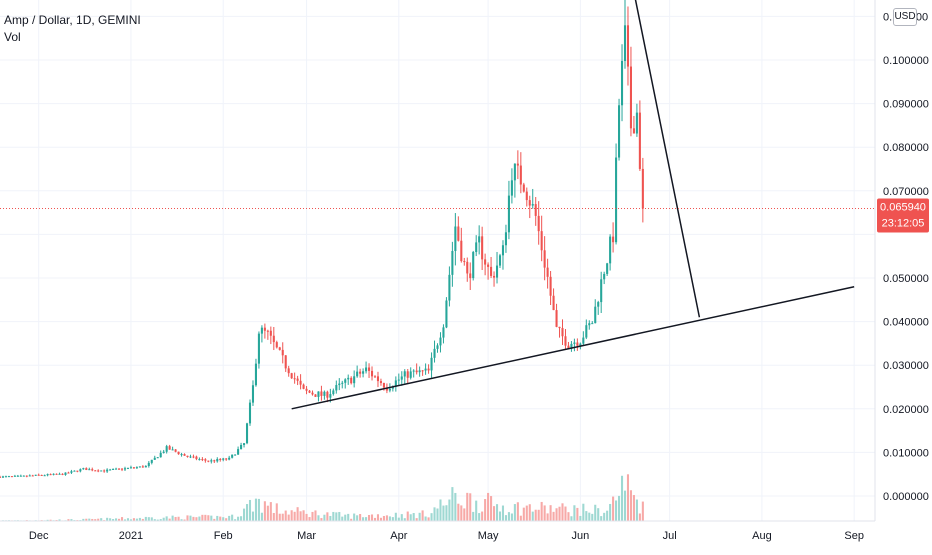  I want to click on symbol-title: Amp / Dollar, 1D, GEMINI, so click(72, 20).